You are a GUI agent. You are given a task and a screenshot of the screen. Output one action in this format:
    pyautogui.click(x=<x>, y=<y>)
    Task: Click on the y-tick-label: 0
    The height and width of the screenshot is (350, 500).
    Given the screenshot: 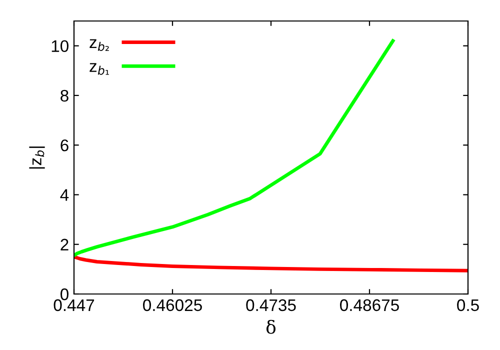 What is the action you would take?
    pyautogui.click(x=64, y=294)
    